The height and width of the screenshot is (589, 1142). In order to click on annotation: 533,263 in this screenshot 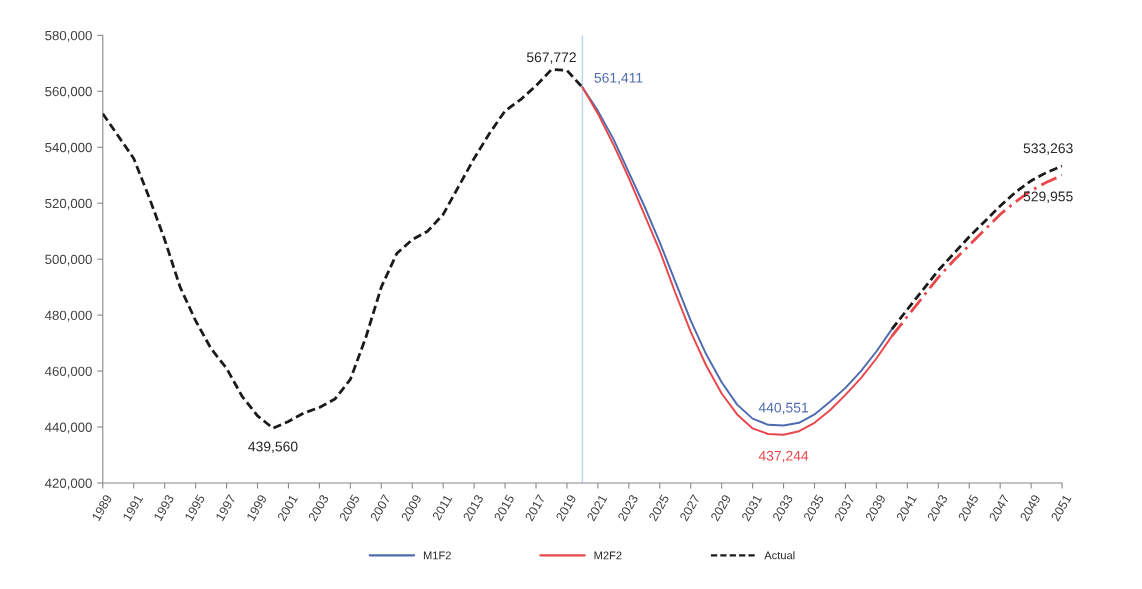, I will do `click(1048, 149)`.